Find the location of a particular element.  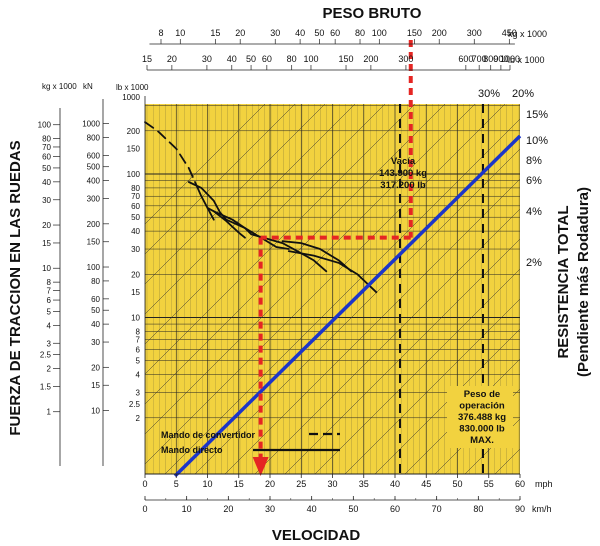

top-lb-tick-label: 60 is located at coordinates (267, 59).